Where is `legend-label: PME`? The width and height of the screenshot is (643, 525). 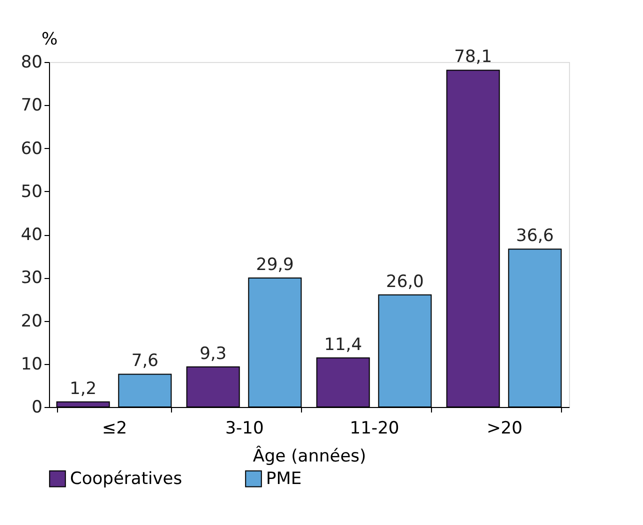 legend-label: PME is located at coordinates (284, 478).